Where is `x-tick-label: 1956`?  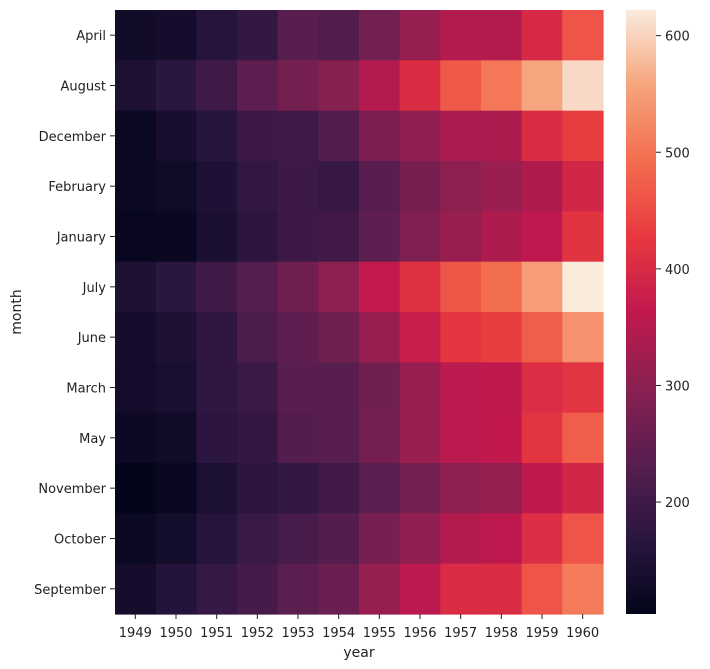
x-tick-label: 1956 is located at coordinates (419, 633).